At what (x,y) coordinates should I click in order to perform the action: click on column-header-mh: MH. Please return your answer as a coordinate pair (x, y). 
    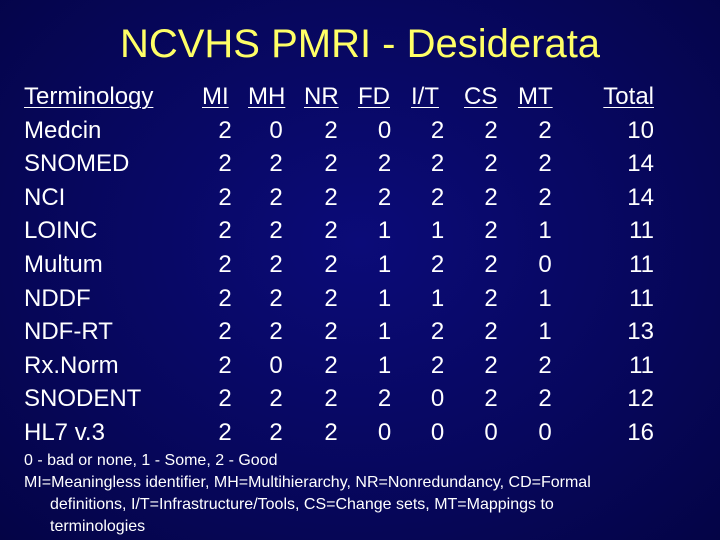
    Looking at the image, I should click on (267, 96).